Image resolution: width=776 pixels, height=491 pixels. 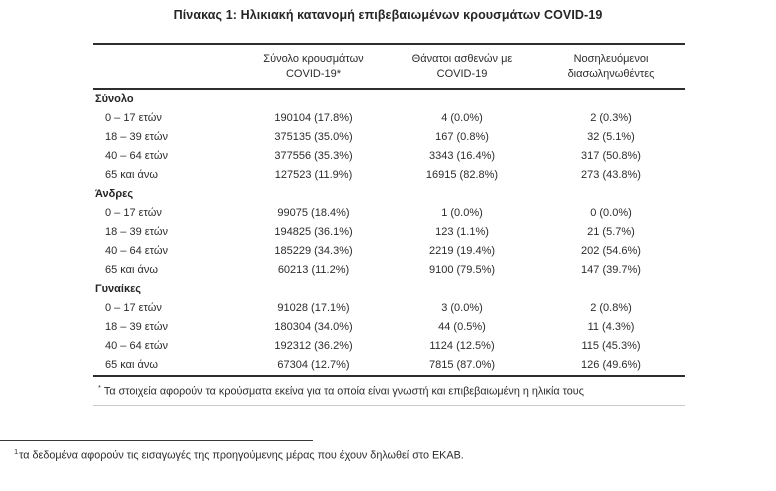 I want to click on intubated-value: 2 (0.3%), so click(x=611, y=118).